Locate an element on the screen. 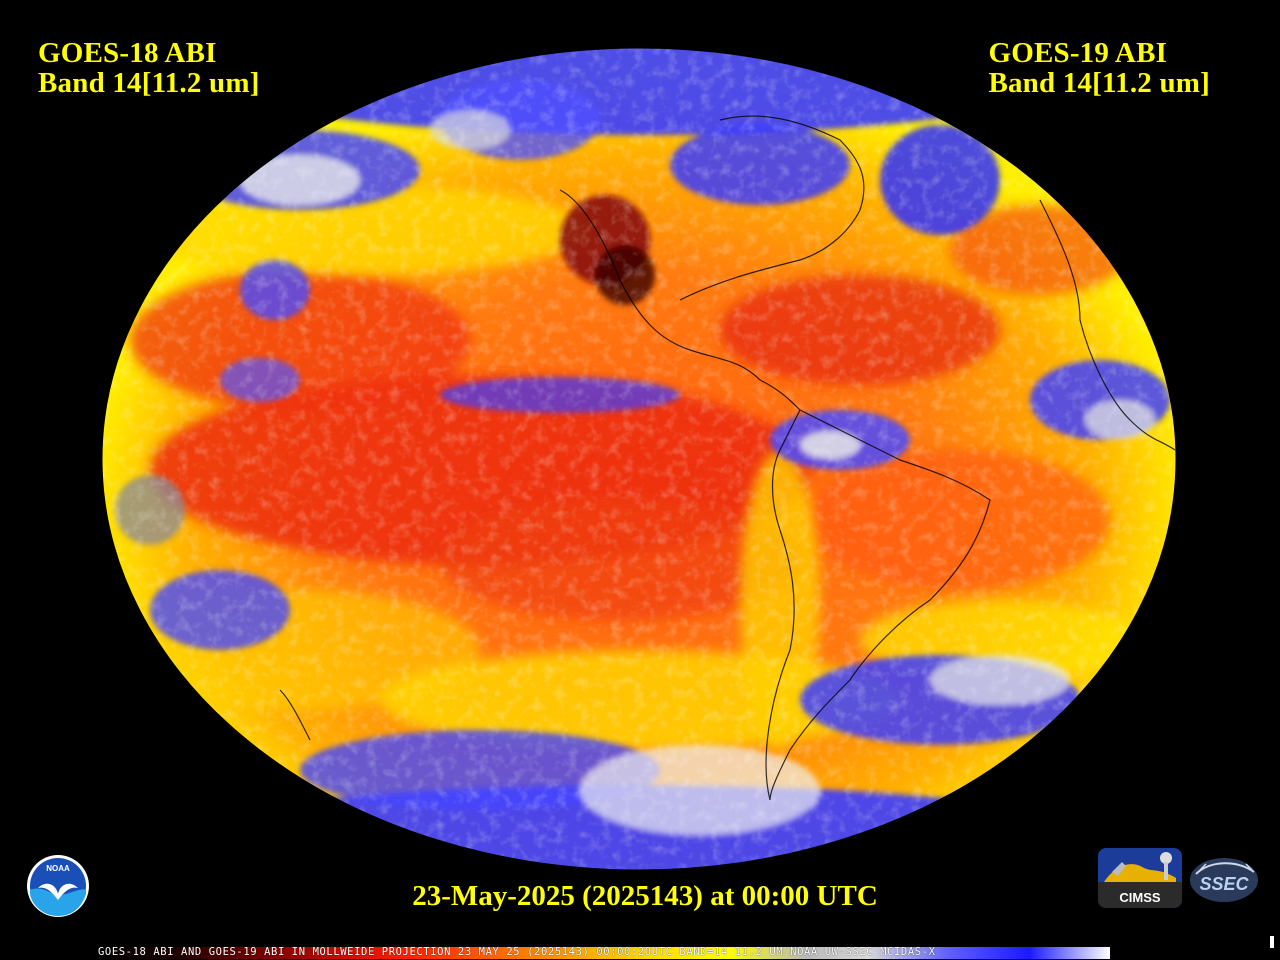  right-satellite-label: GOES-19 ABI Band 14[11.2 um] is located at coordinates (1099, 68).